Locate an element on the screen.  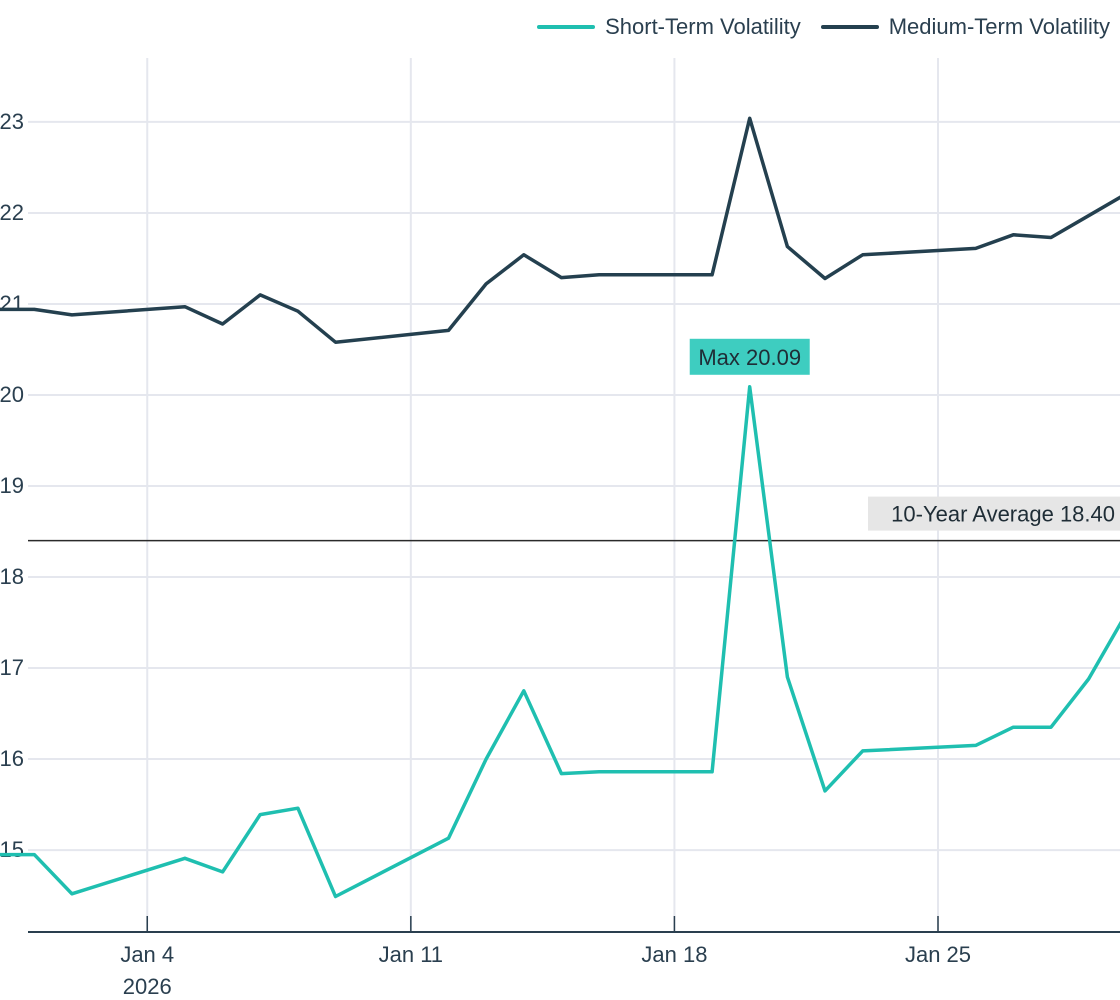
y-tick-label: 16 is located at coordinates (12, 758).